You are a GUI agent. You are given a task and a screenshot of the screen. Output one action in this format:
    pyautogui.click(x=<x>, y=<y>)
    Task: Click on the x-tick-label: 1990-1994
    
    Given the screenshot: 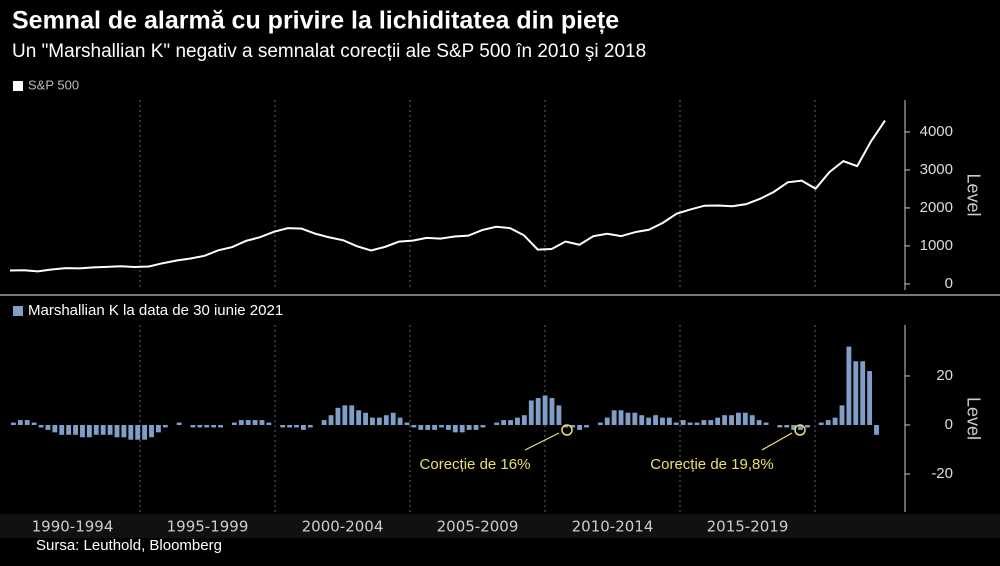 What is the action you would take?
    pyautogui.click(x=73, y=527)
    